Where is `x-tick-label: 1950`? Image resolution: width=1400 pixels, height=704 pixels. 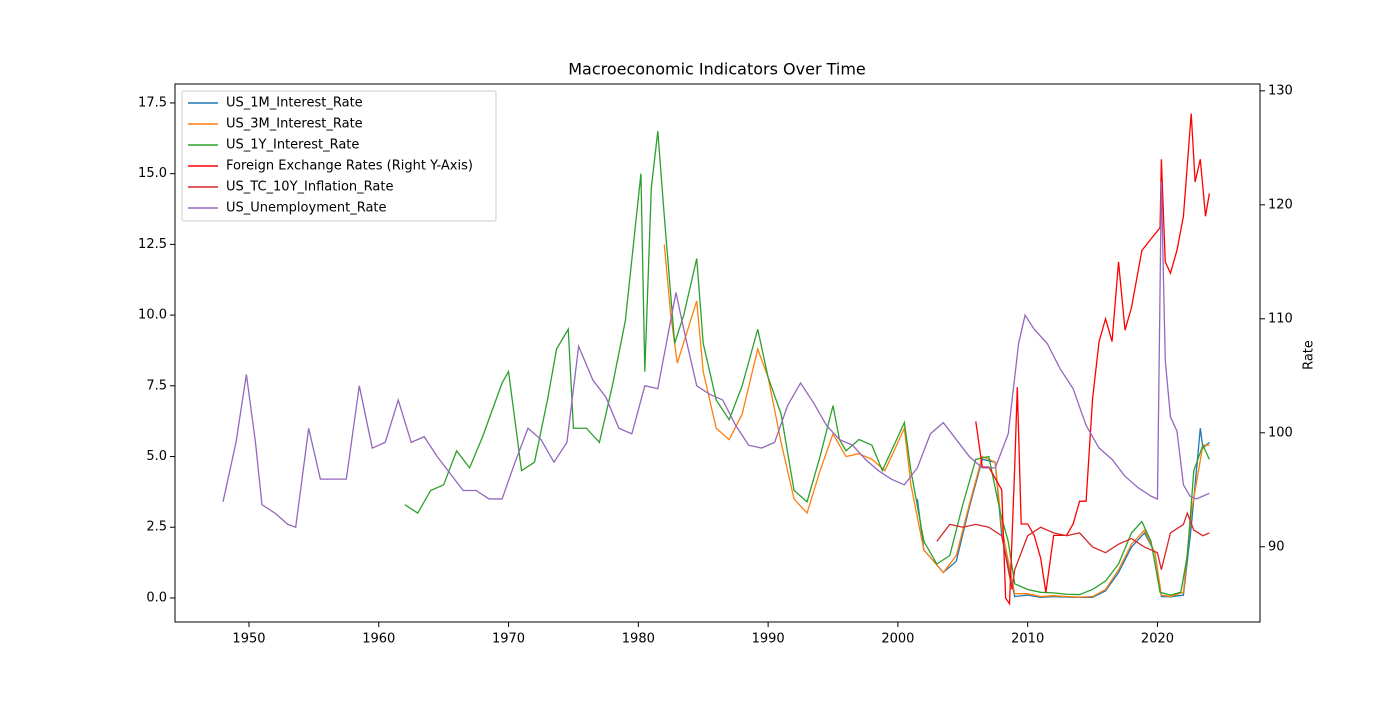 x-tick-label: 1950 is located at coordinates (248, 639).